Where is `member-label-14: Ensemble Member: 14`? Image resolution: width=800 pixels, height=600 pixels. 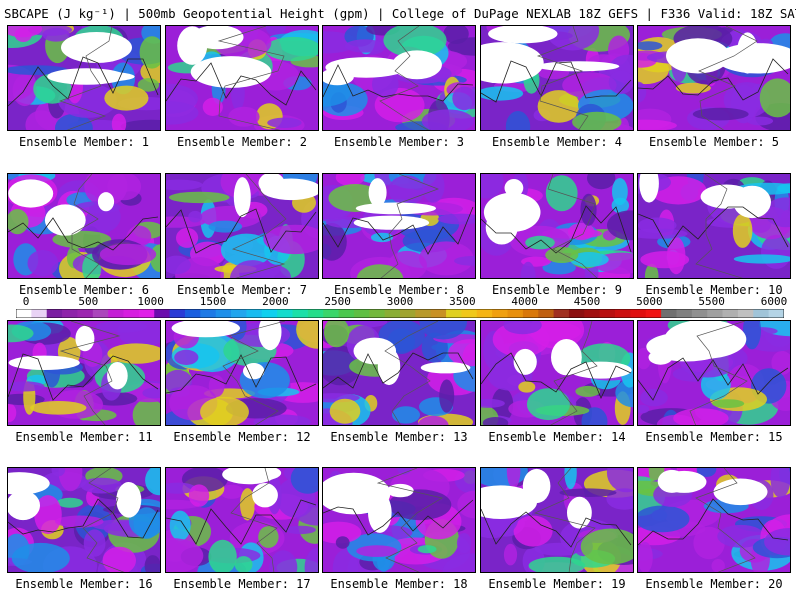 member-label-14: Ensemble Member: 14 is located at coordinates (557, 437).